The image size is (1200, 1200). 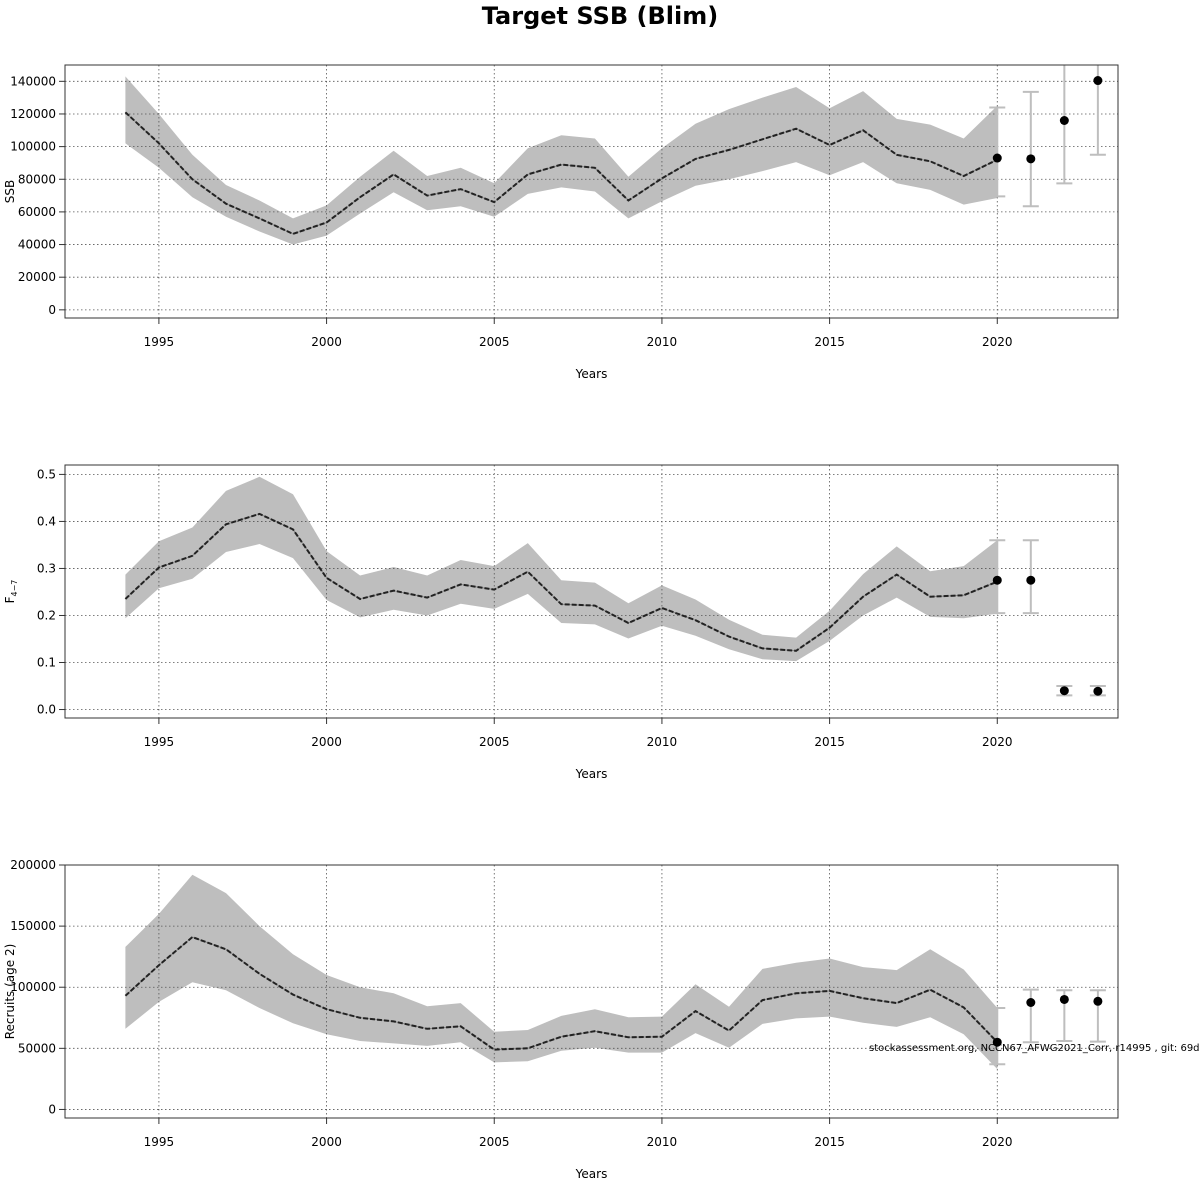 I want to click on y-tick-label: 50000, so click(x=37, y=1048).